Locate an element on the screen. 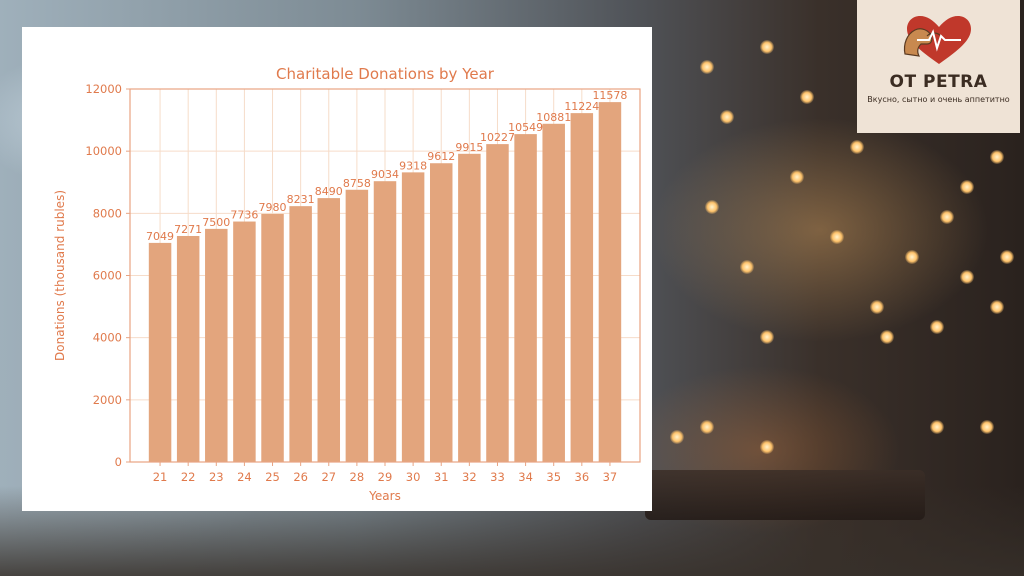  value-label-37: 11578 is located at coordinates (609, 95).